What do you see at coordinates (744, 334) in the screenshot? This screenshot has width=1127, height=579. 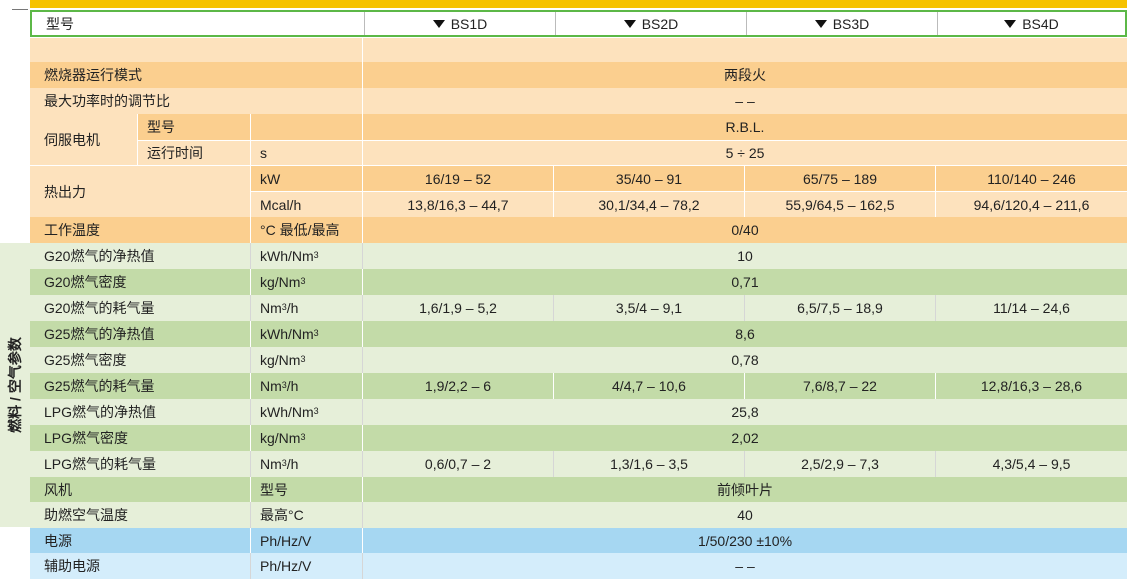 I see `row-value: 8,6` at bounding box center [744, 334].